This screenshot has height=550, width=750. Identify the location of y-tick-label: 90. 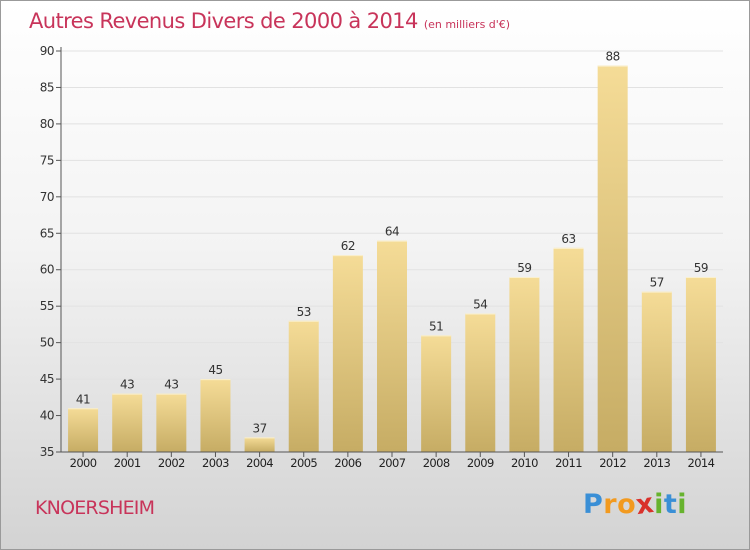
(47, 51).